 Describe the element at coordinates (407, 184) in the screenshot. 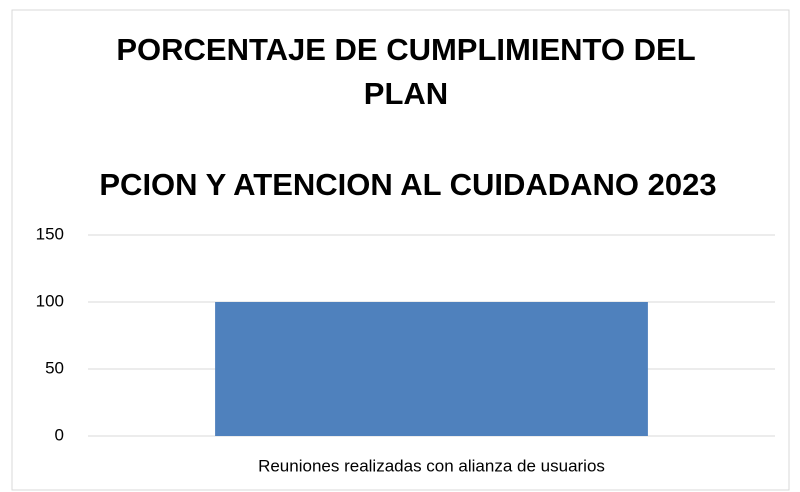

I see `chart-title: PCION Y ATENCION AL CUIDADANO 2023` at that location.